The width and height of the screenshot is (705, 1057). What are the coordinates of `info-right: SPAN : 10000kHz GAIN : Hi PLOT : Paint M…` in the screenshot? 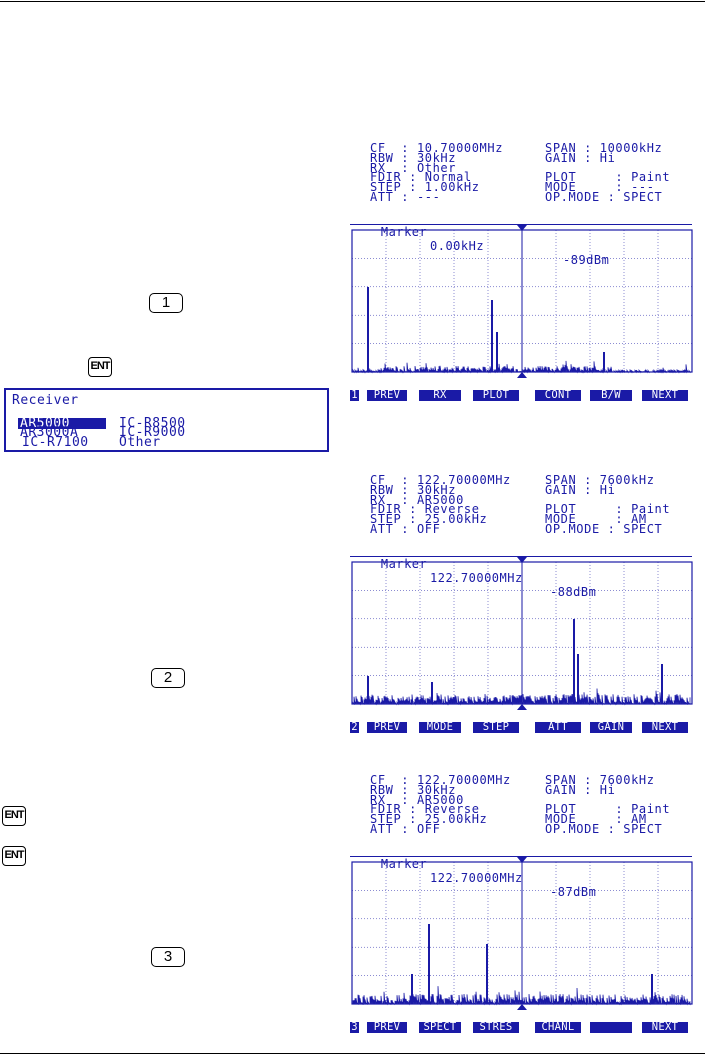 It's located at (608, 172).